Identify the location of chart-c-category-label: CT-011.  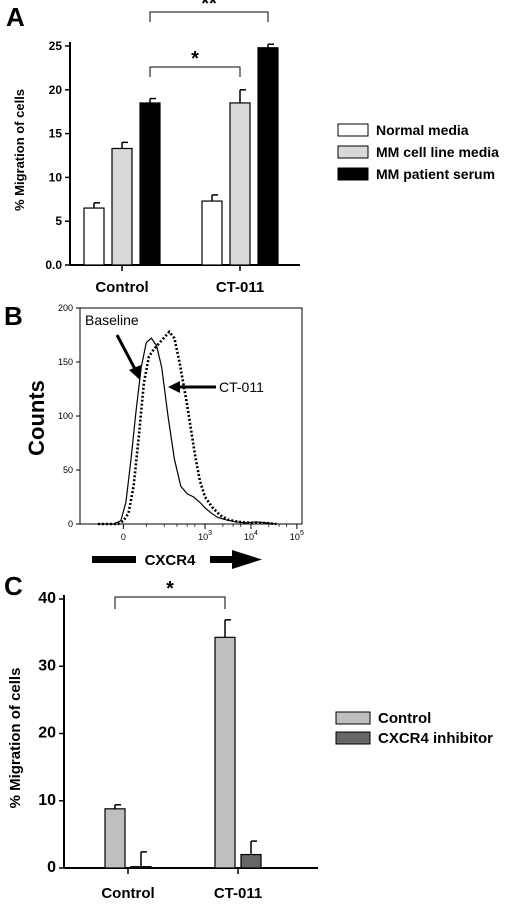
(238, 893).